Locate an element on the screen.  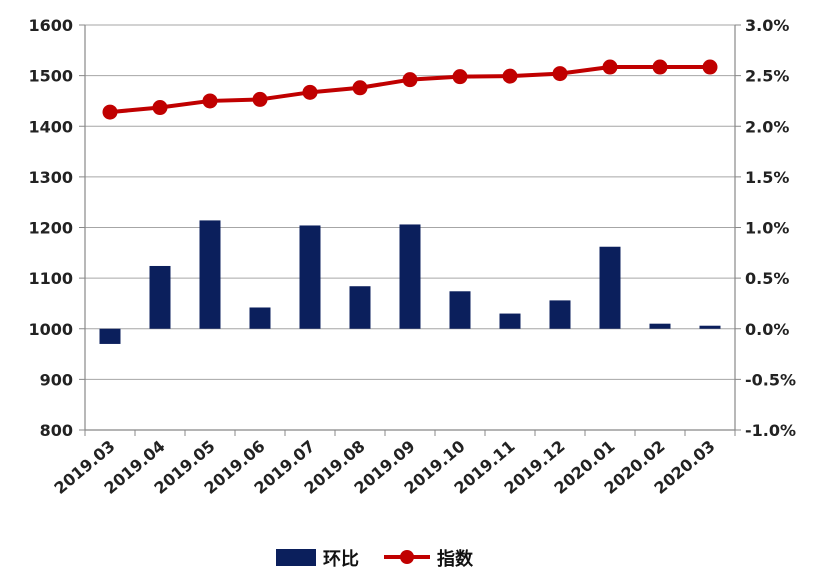
right-tick-label: 2.0% is located at coordinates (767, 126).